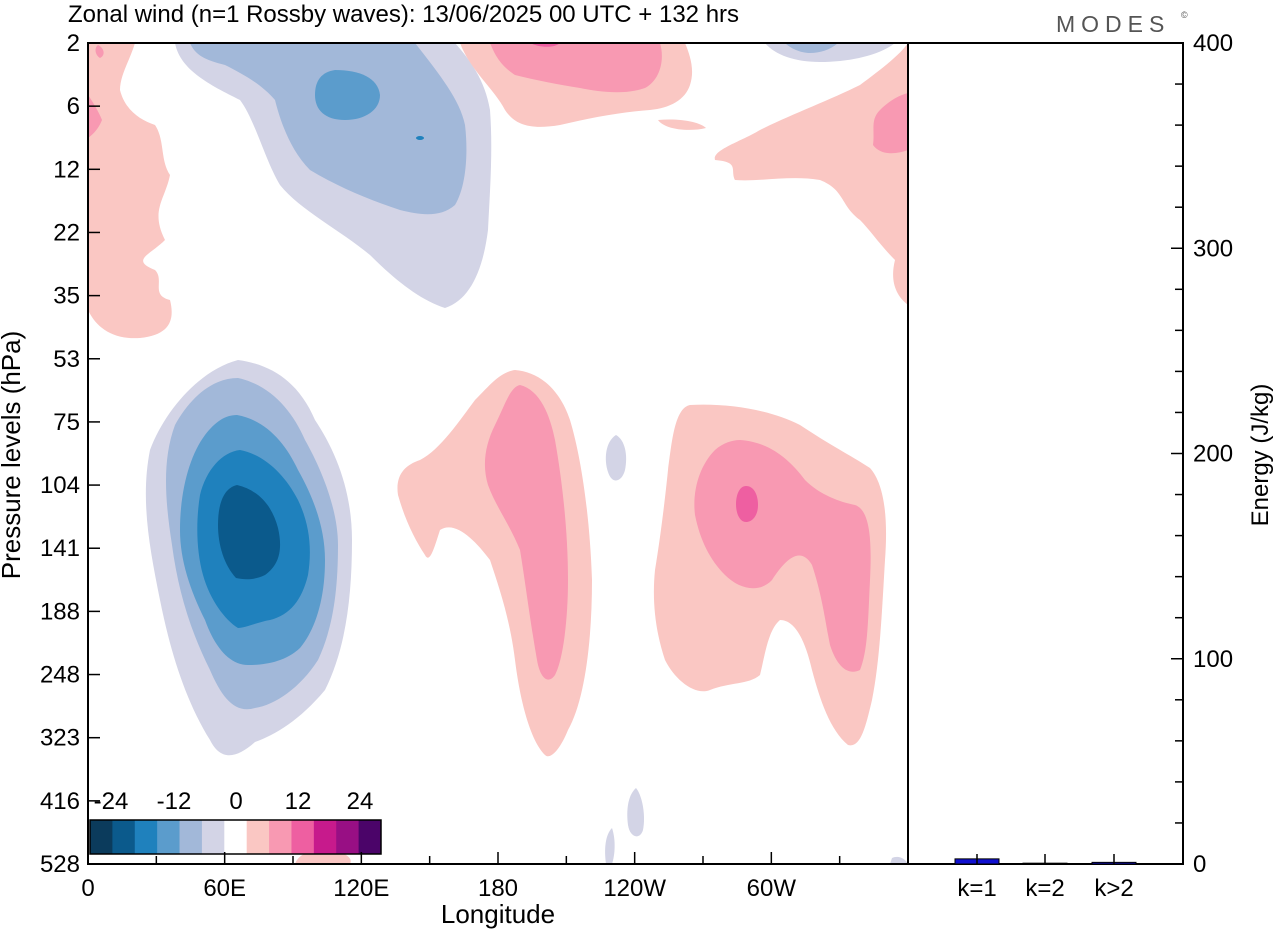 This screenshot has height=935, width=1280. What do you see at coordinates (347, 95) in the screenshot?
I see `contour-neg-upper-level3` at bounding box center [347, 95].